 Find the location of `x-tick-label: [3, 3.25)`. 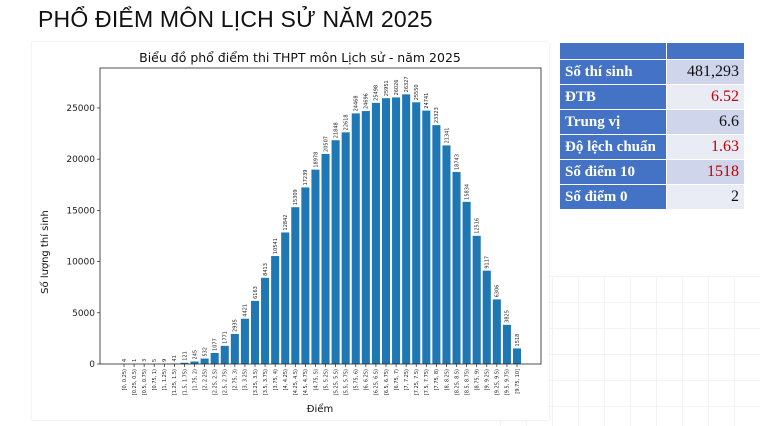

x-tick-label: [3, 3.25) is located at coordinates (246, 379).